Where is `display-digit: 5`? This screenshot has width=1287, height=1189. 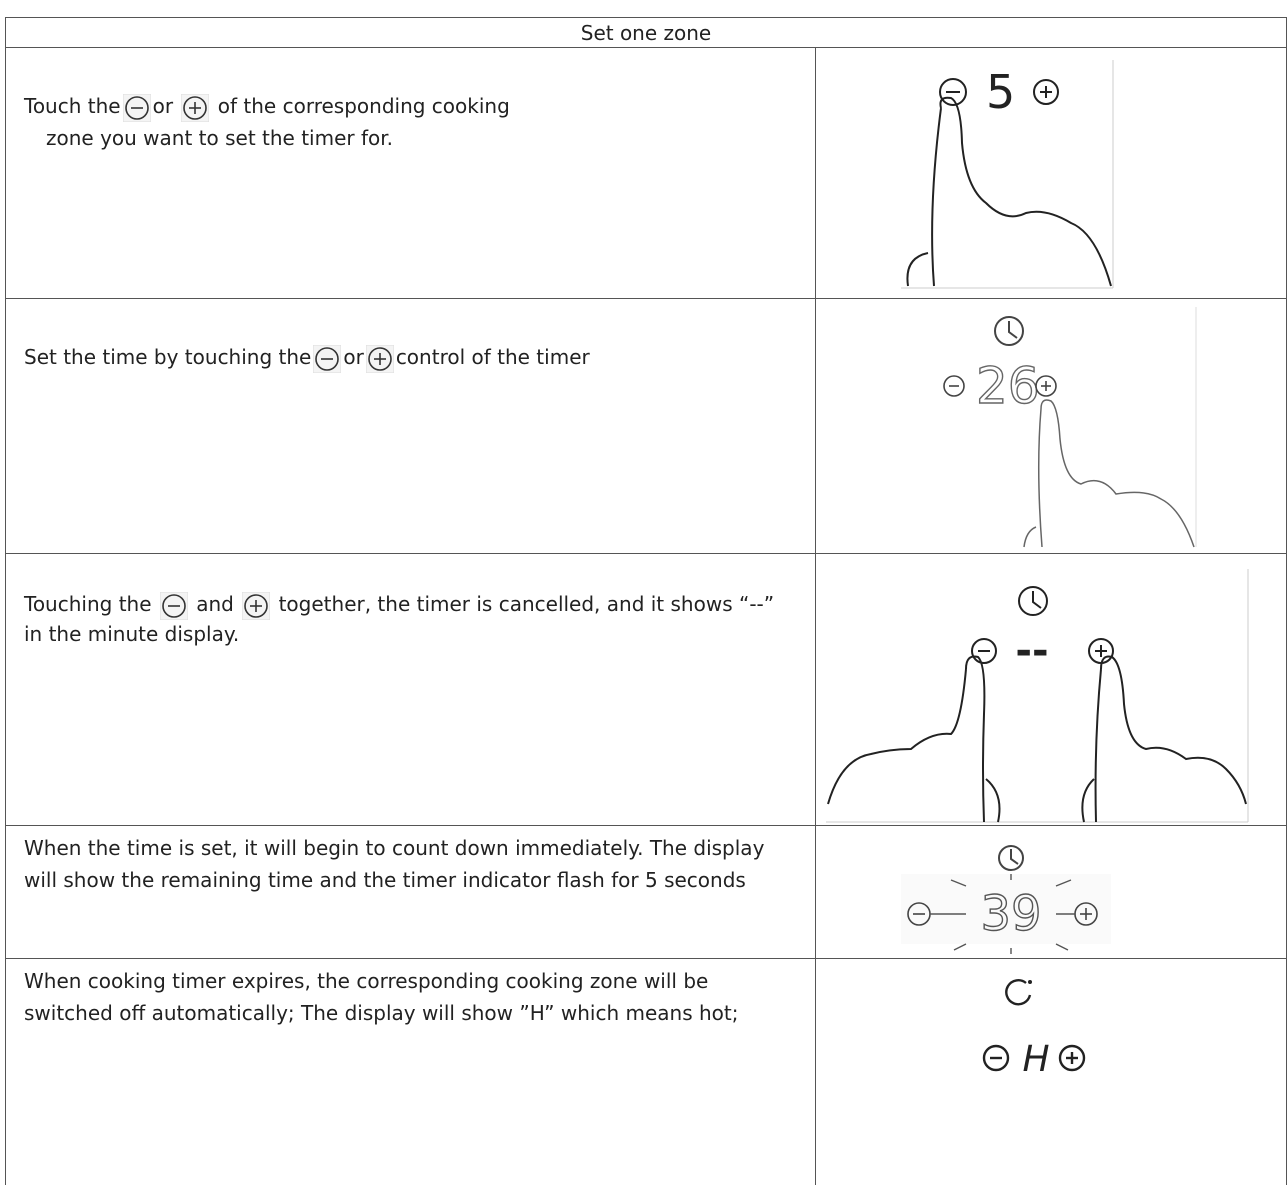
display-digit: 5 is located at coordinates (1000, 92).